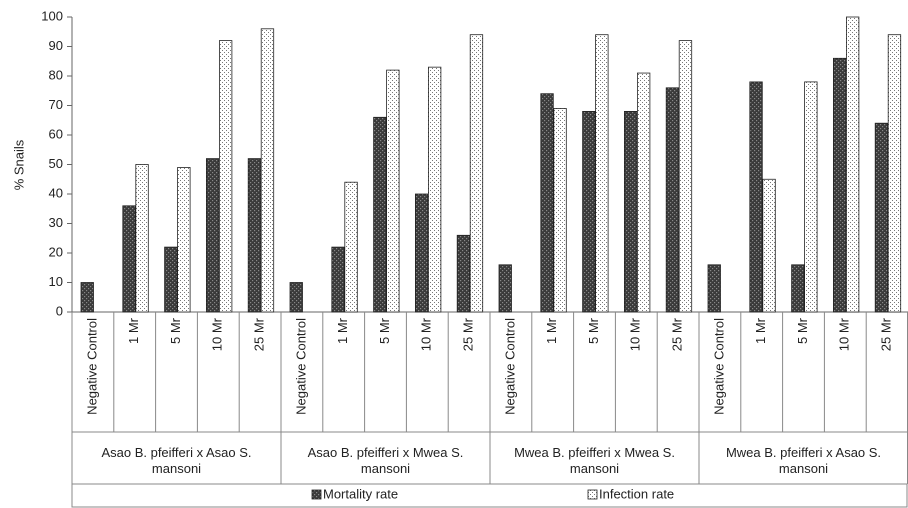  I want to click on legend-label: Infection rate, so click(636, 493).